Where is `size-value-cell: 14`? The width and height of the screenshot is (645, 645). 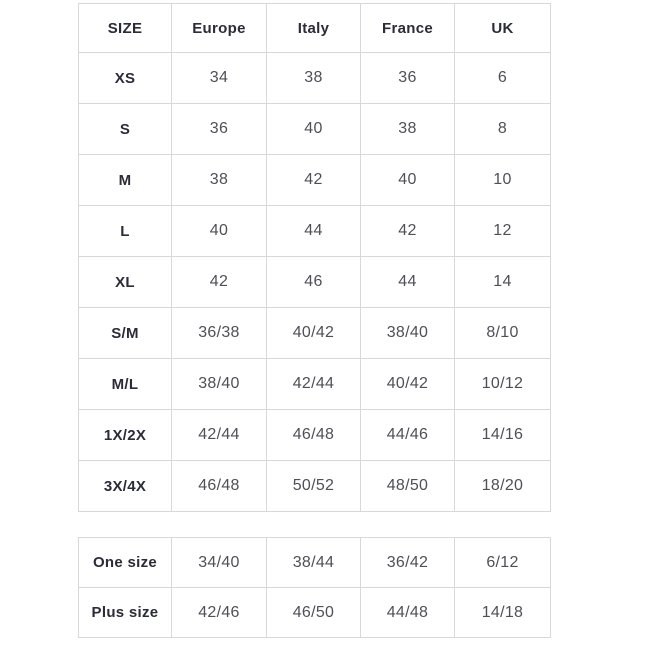 size-value-cell: 14 is located at coordinates (502, 282).